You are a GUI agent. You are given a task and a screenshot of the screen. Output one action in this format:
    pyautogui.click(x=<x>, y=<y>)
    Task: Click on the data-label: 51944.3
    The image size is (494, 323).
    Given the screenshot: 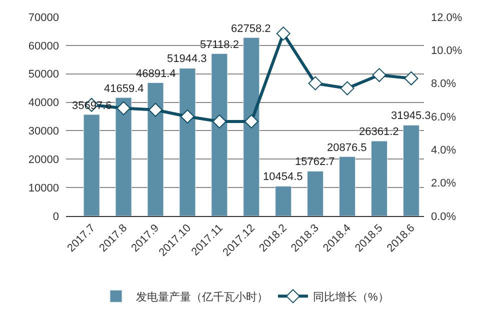 What is the action you would take?
    pyautogui.click(x=187, y=59)
    